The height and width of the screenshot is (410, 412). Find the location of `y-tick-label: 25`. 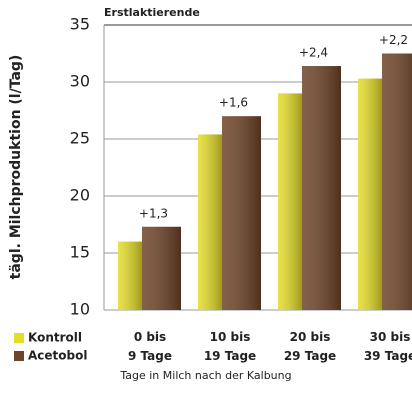

y-tick-label: 25 is located at coordinates (80, 138).